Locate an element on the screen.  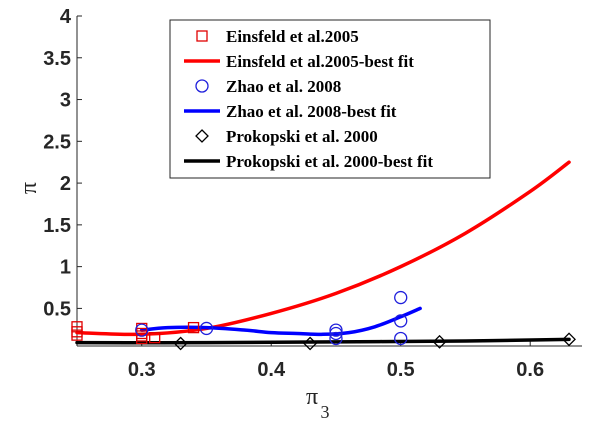
legend-label: Prokopski et al. 2000-best fit is located at coordinates (329, 161).